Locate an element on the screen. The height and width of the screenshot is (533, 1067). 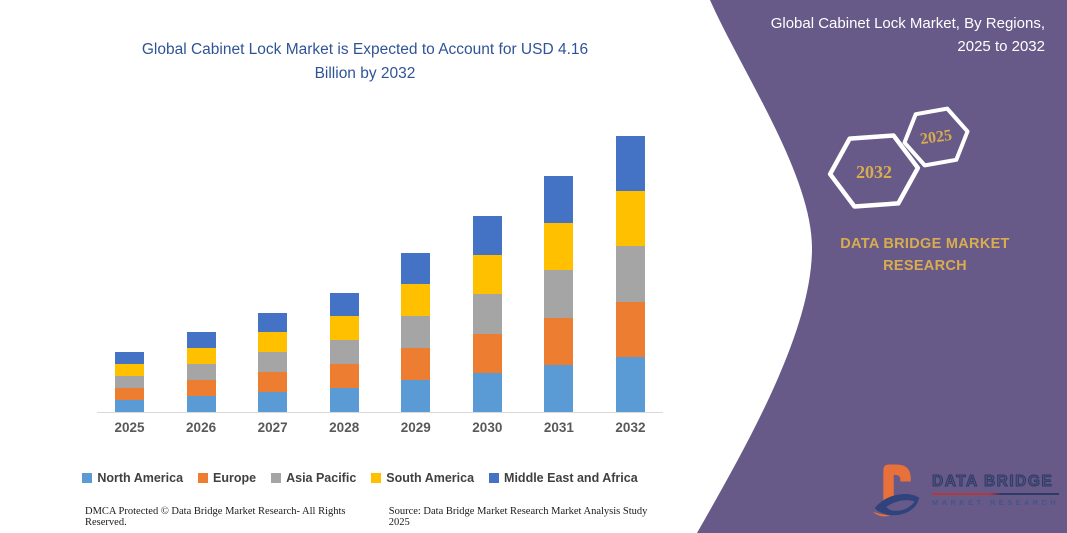
legend-label: North America is located at coordinates (140, 478).